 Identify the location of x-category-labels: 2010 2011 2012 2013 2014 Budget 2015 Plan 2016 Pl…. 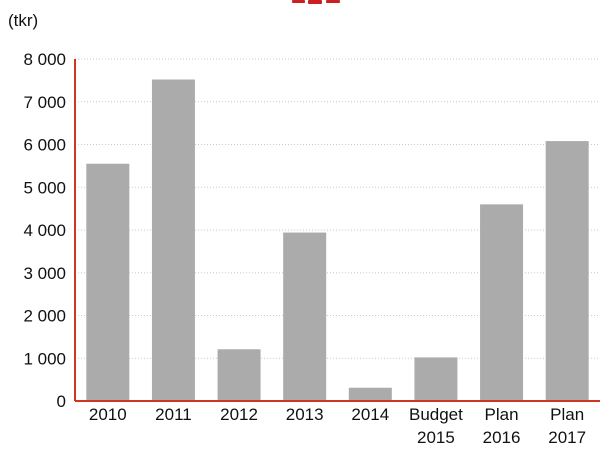
(337, 426).